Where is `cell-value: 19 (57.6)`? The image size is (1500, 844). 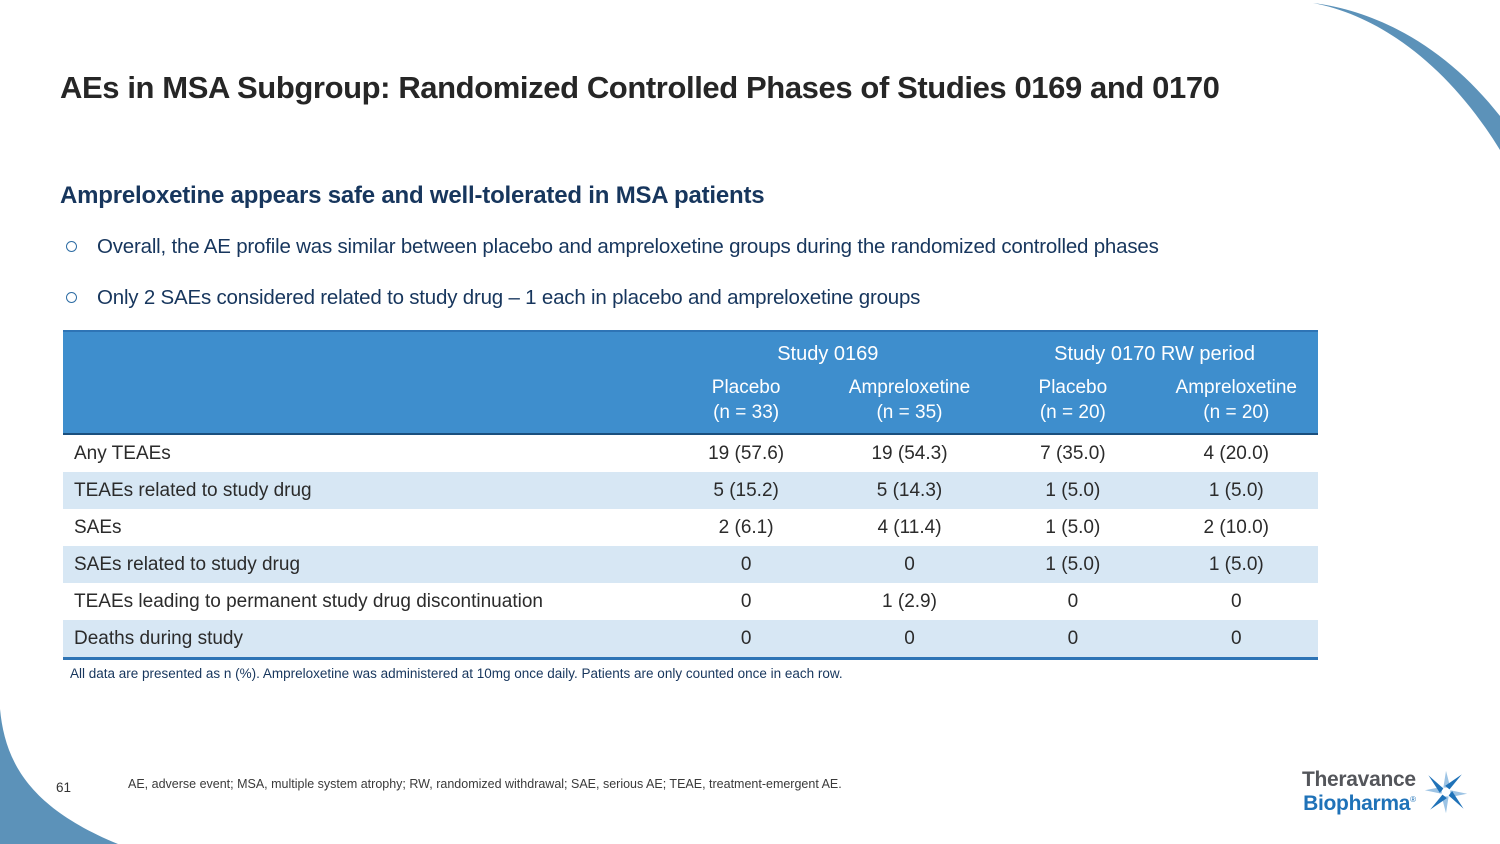 cell-value: 19 (57.6) is located at coordinates (746, 453).